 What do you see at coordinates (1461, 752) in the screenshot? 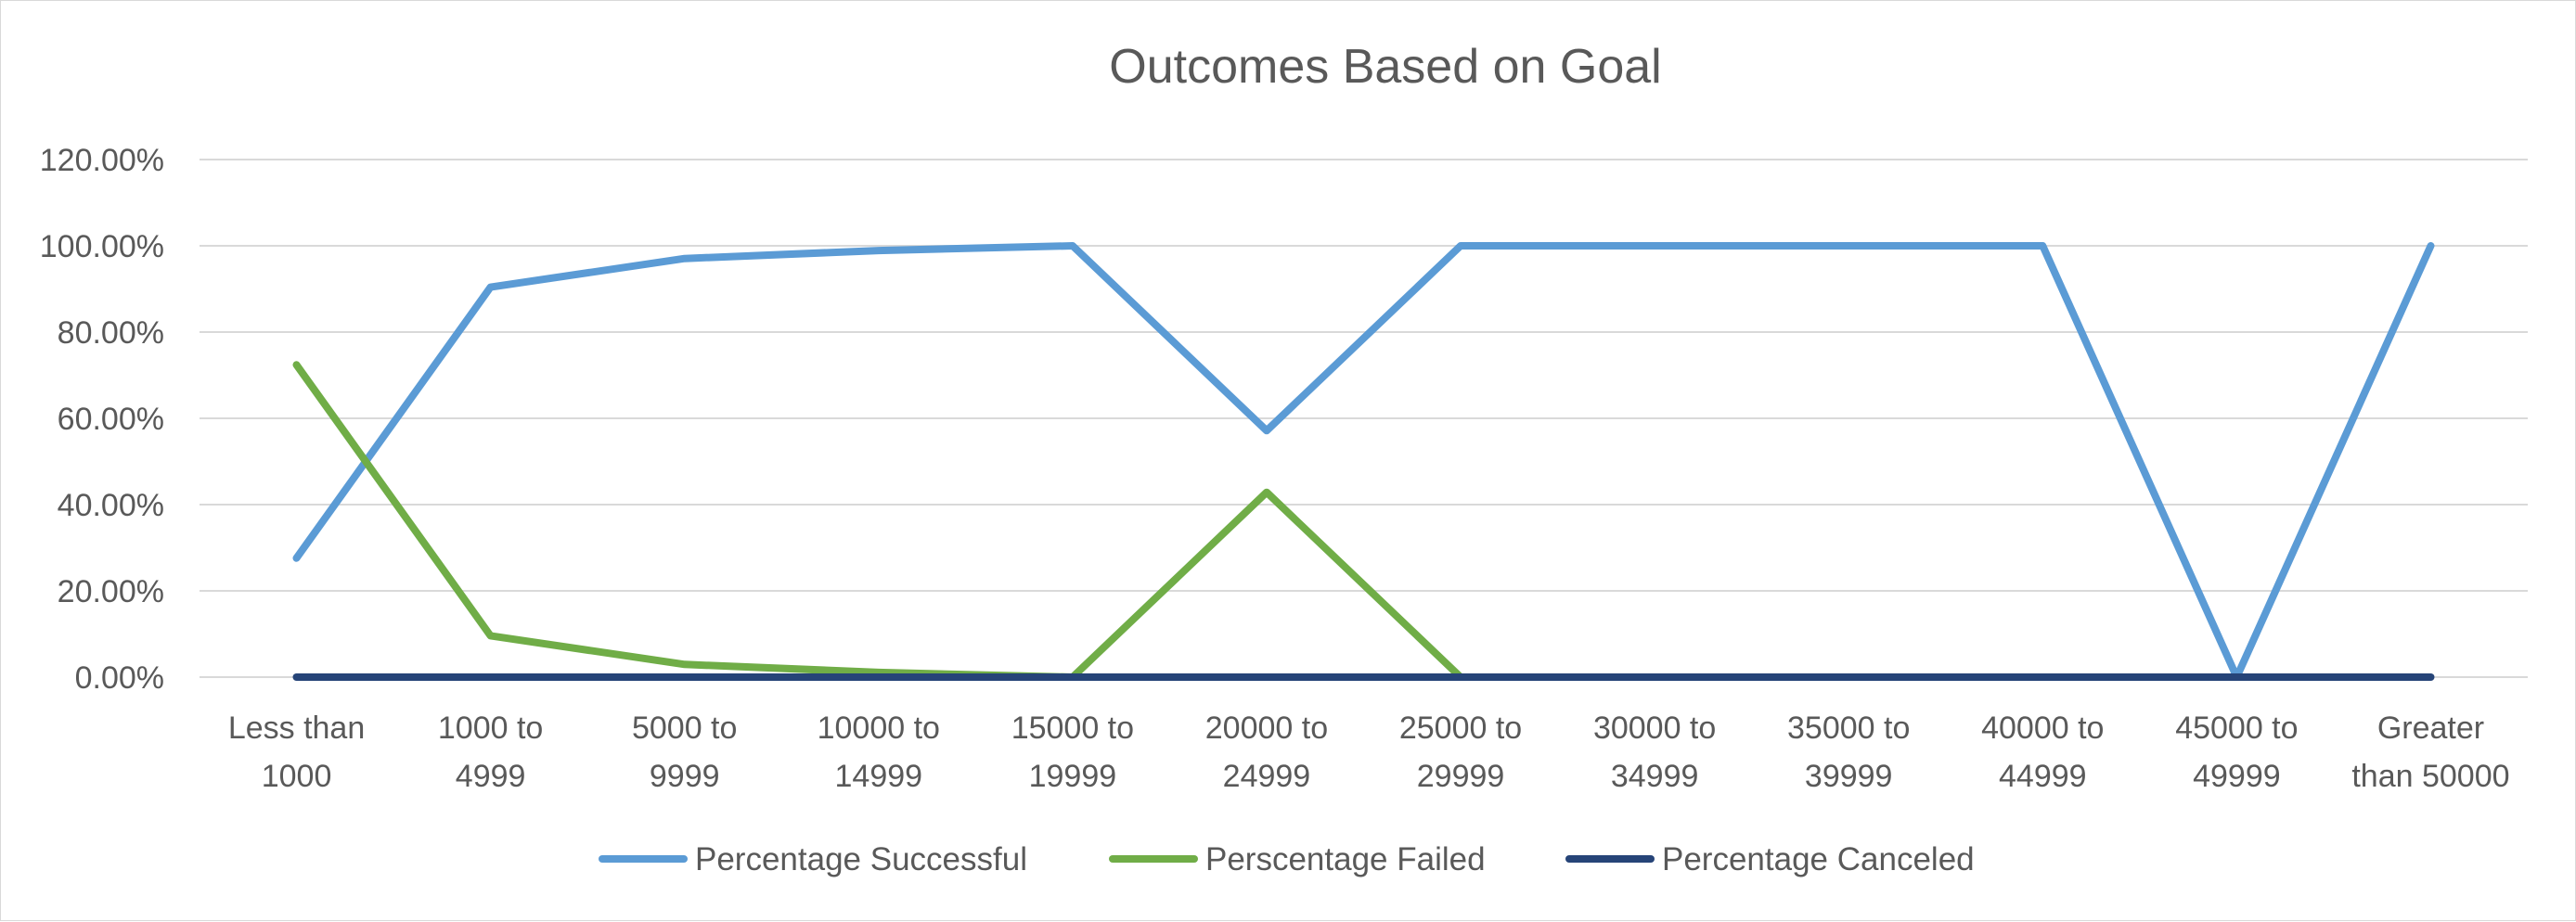
I see `x-tick-label: 25000 to 29999` at bounding box center [1461, 752].